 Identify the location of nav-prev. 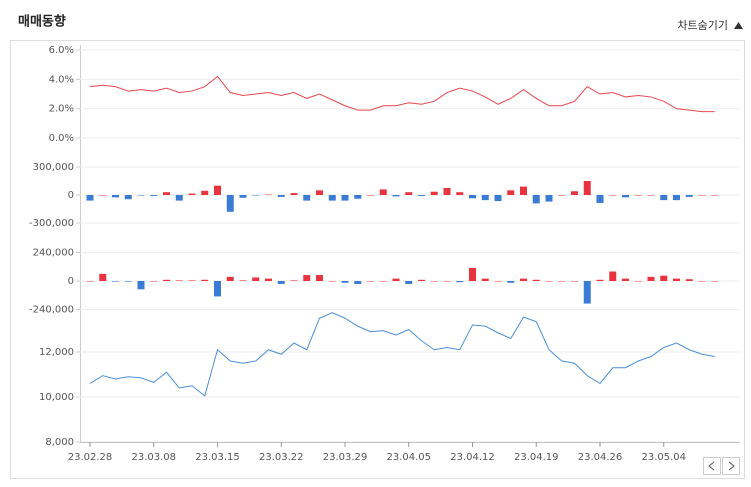
(712, 466).